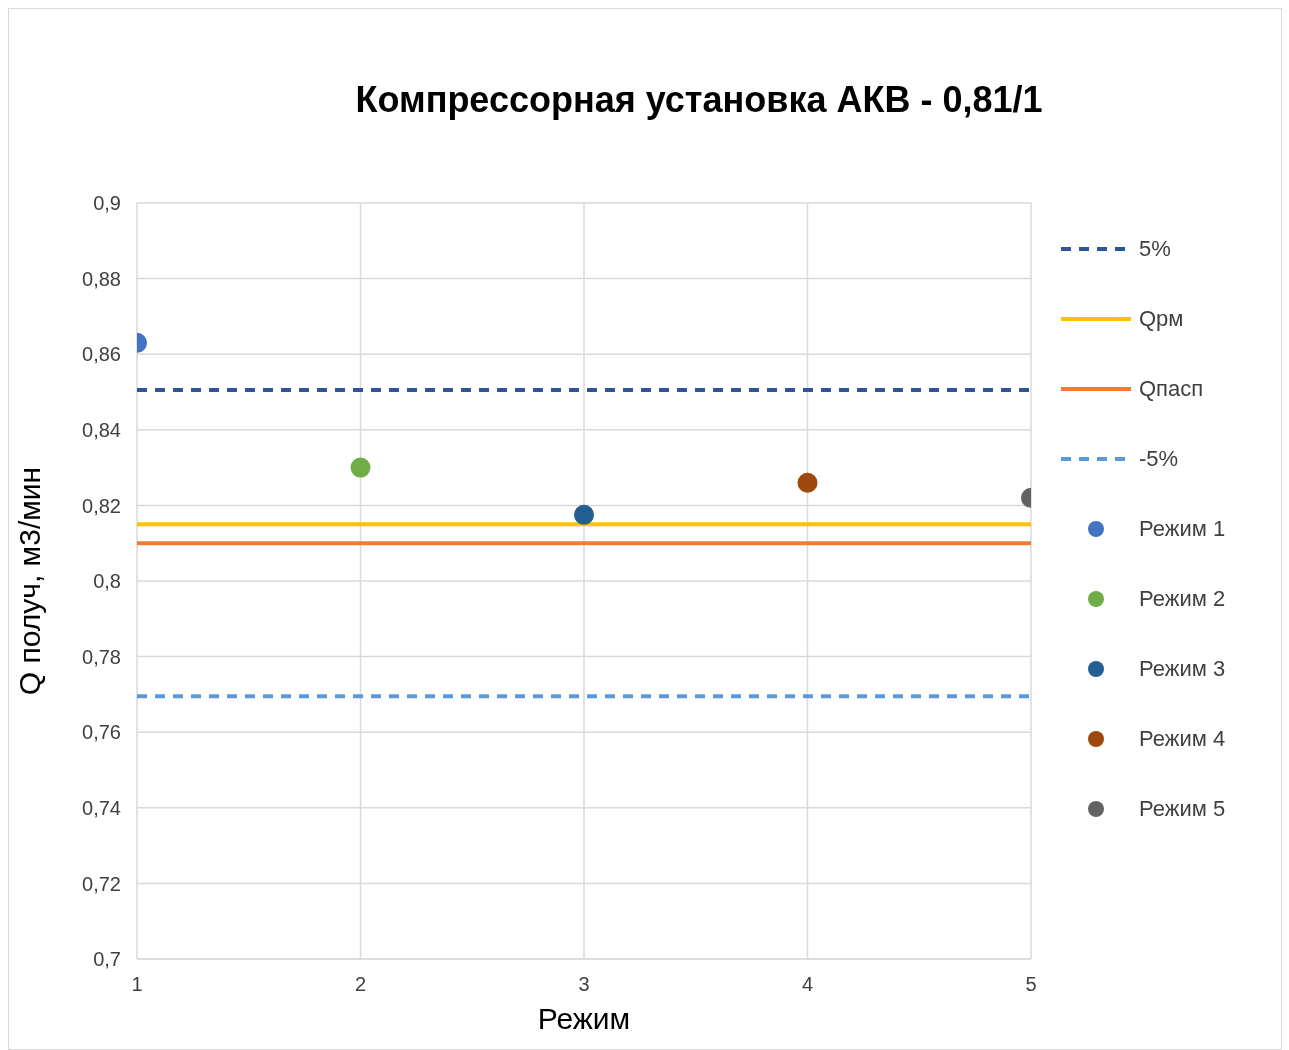 The height and width of the screenshot is (1050, 1289). I want to click on y-tick-label: 0,86, so click(101, 354).